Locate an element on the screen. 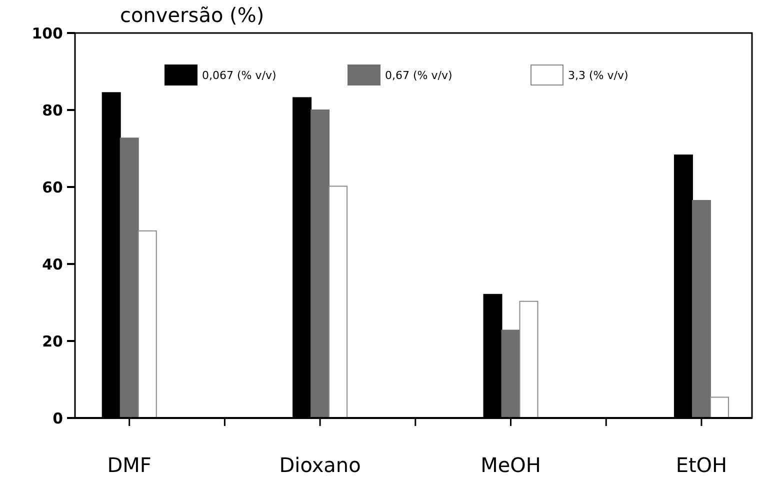 This screenshot has width=757, height=490. y-tick-label: 0 is located at coordinates (57, 418).